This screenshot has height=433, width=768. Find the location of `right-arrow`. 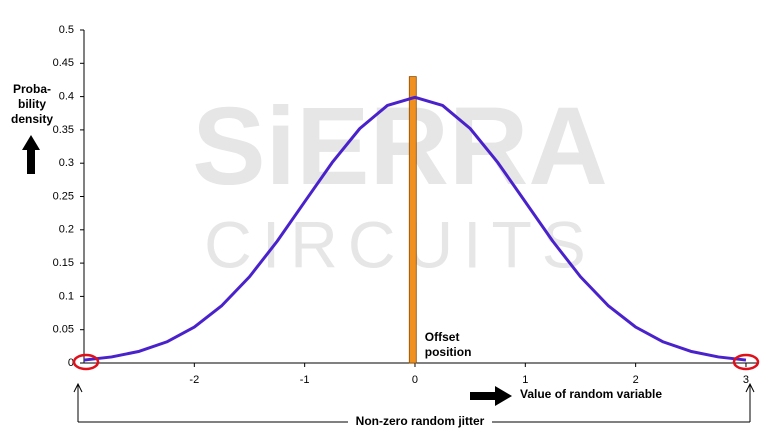

right-arrow is located at coordinates (491, 396).